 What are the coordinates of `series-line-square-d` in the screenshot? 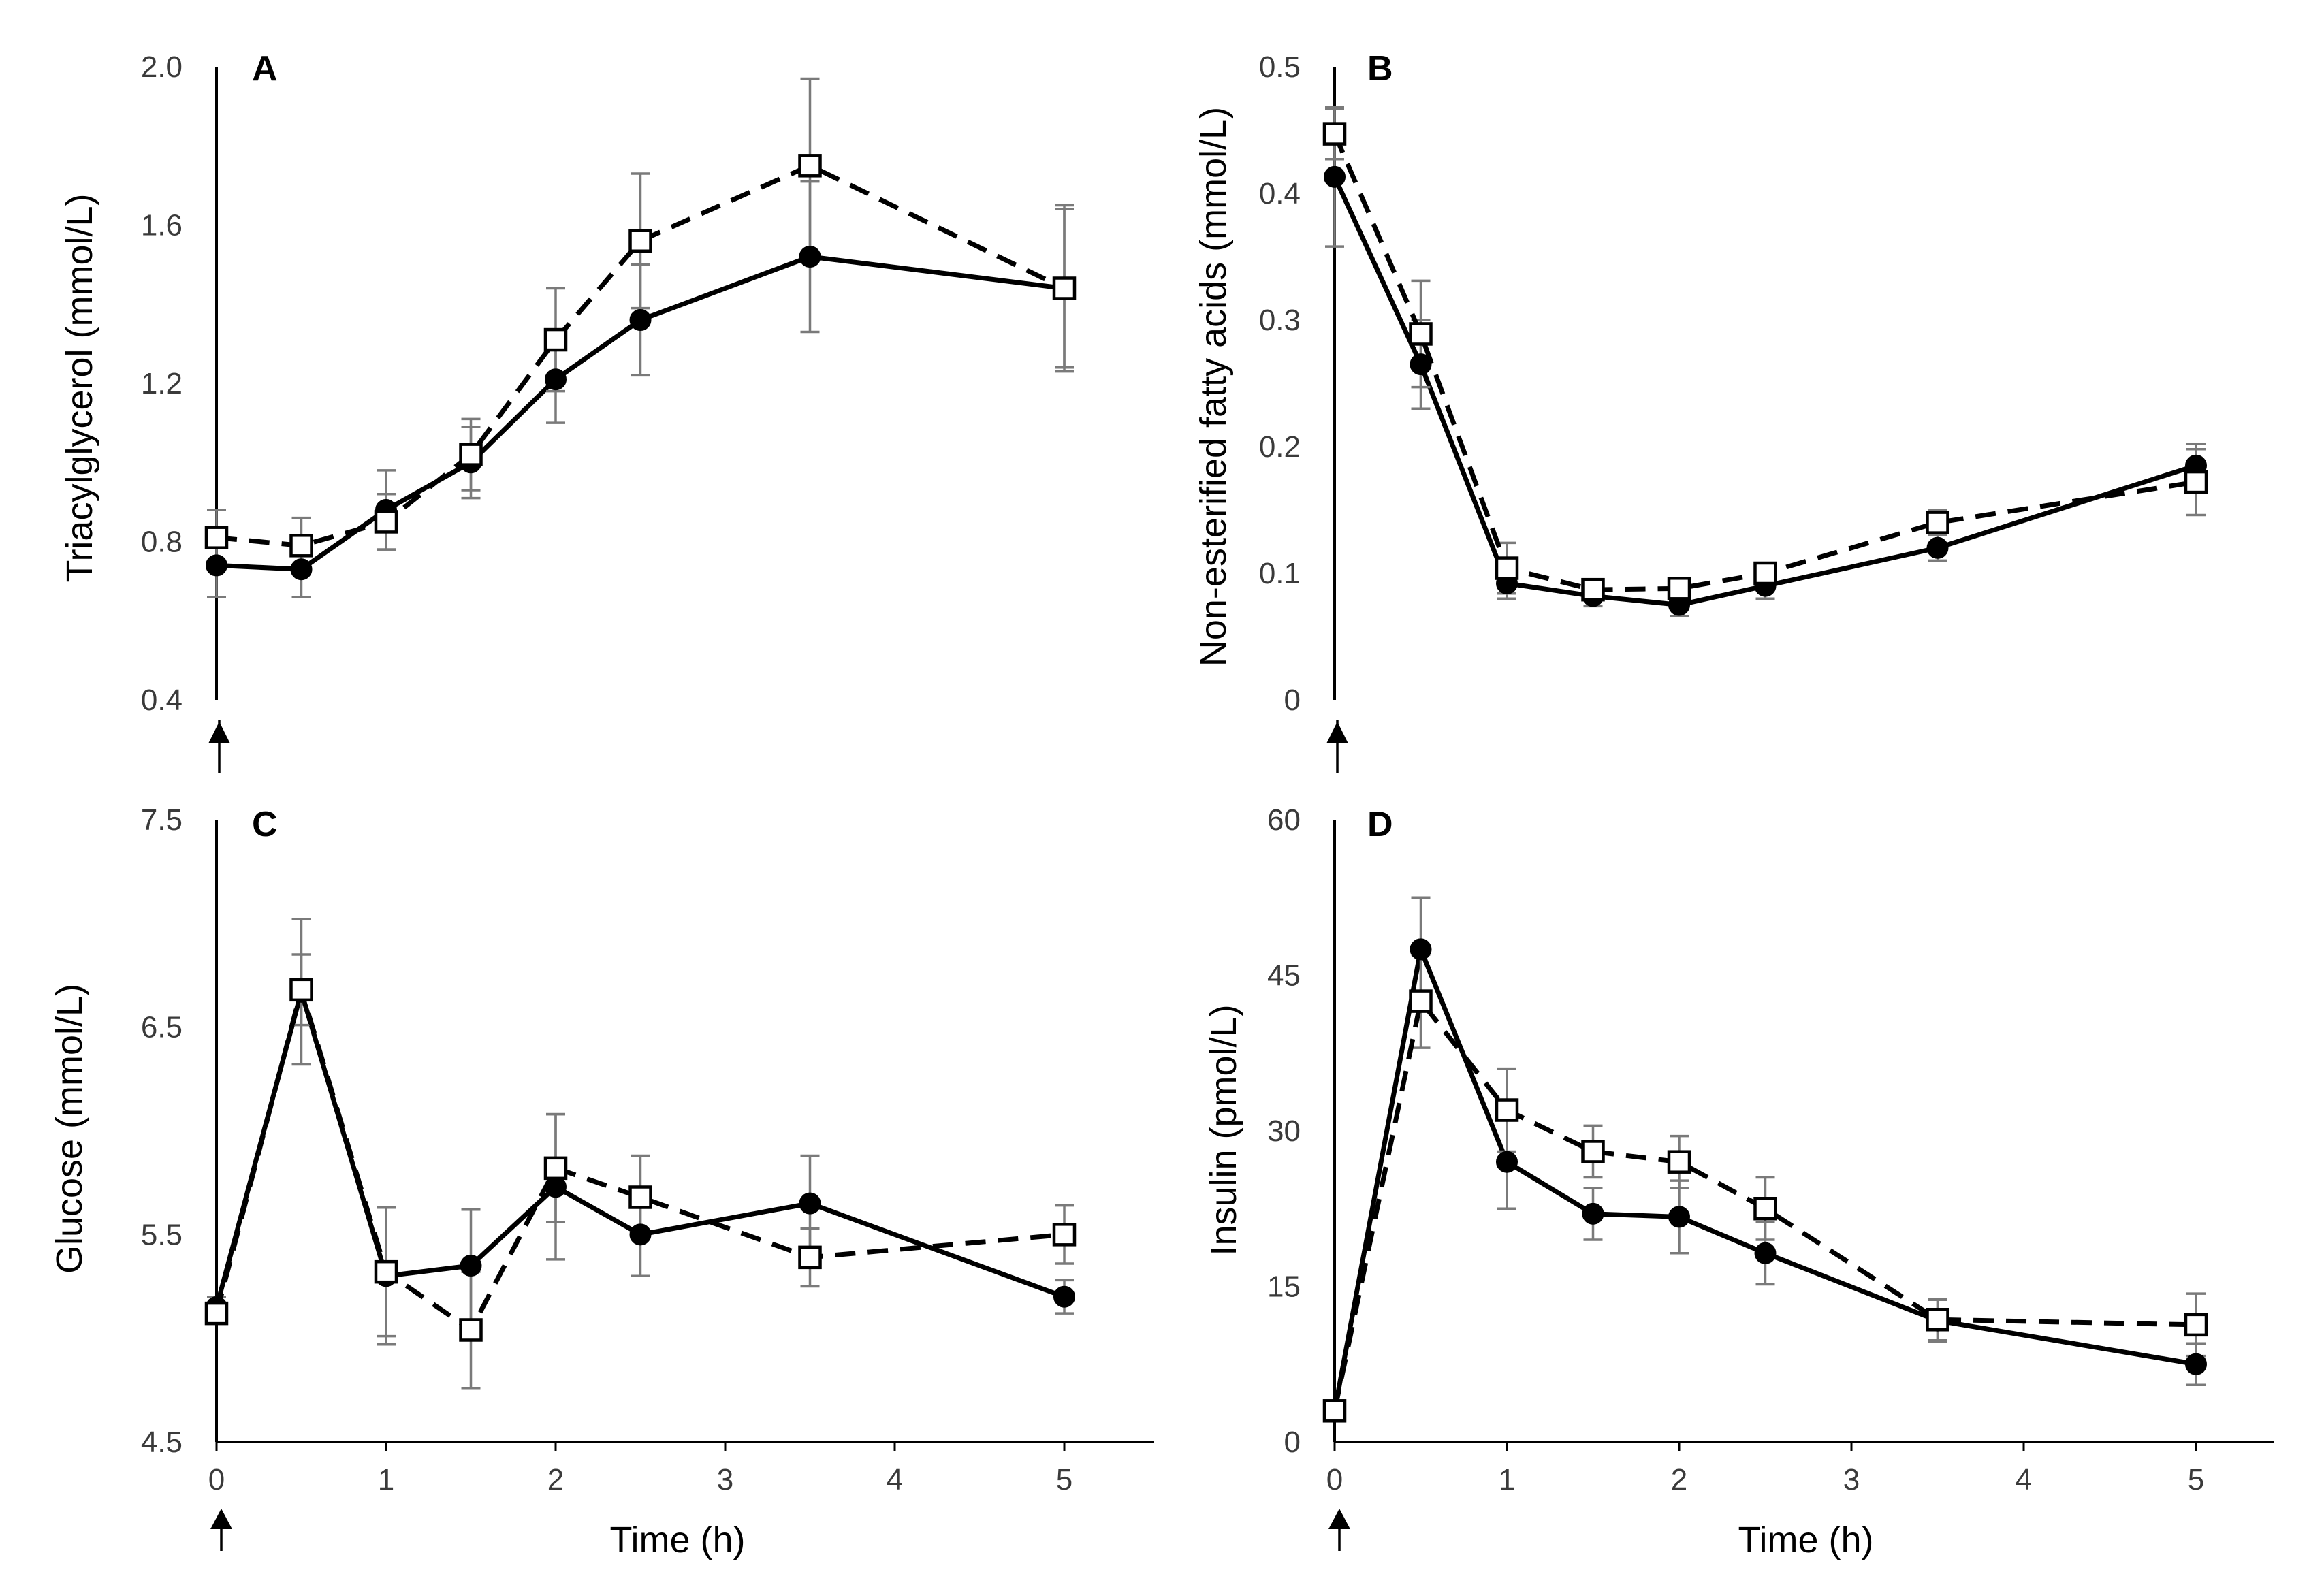 It's located at (1764, 1204).